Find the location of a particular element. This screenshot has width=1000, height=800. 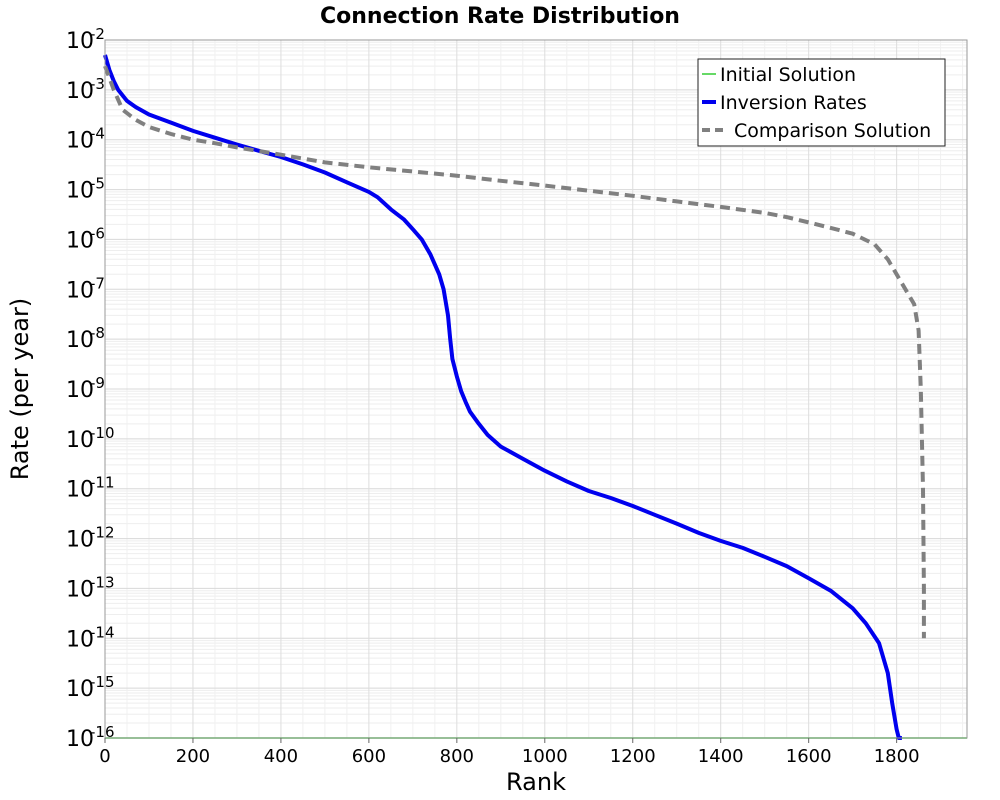

y-tick-exponent: -6 is located at coordinates (97, 233).